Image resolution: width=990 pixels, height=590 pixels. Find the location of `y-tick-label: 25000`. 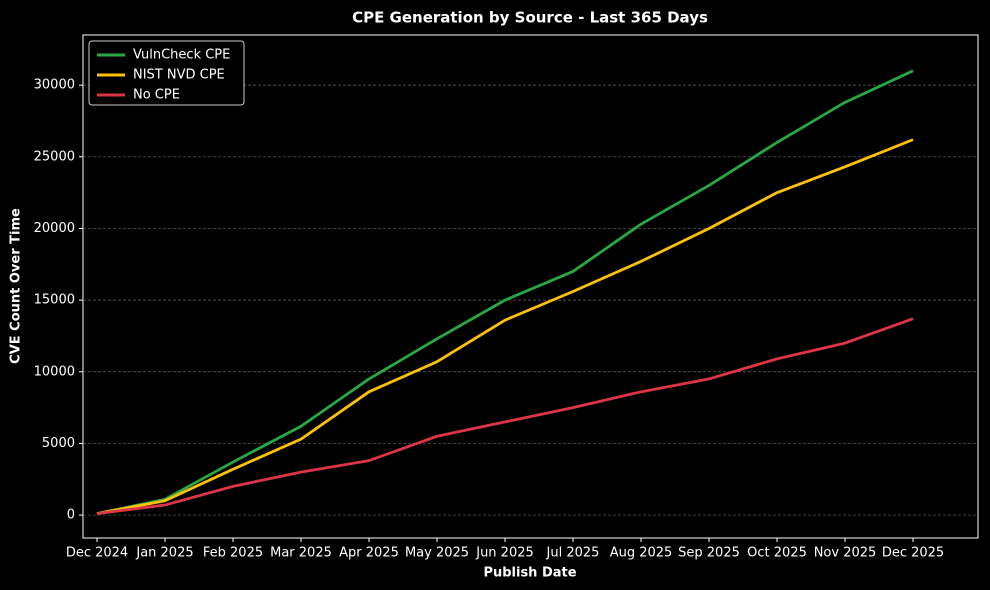

y-tick-label: 25000 is located at coordinates (54, 156).